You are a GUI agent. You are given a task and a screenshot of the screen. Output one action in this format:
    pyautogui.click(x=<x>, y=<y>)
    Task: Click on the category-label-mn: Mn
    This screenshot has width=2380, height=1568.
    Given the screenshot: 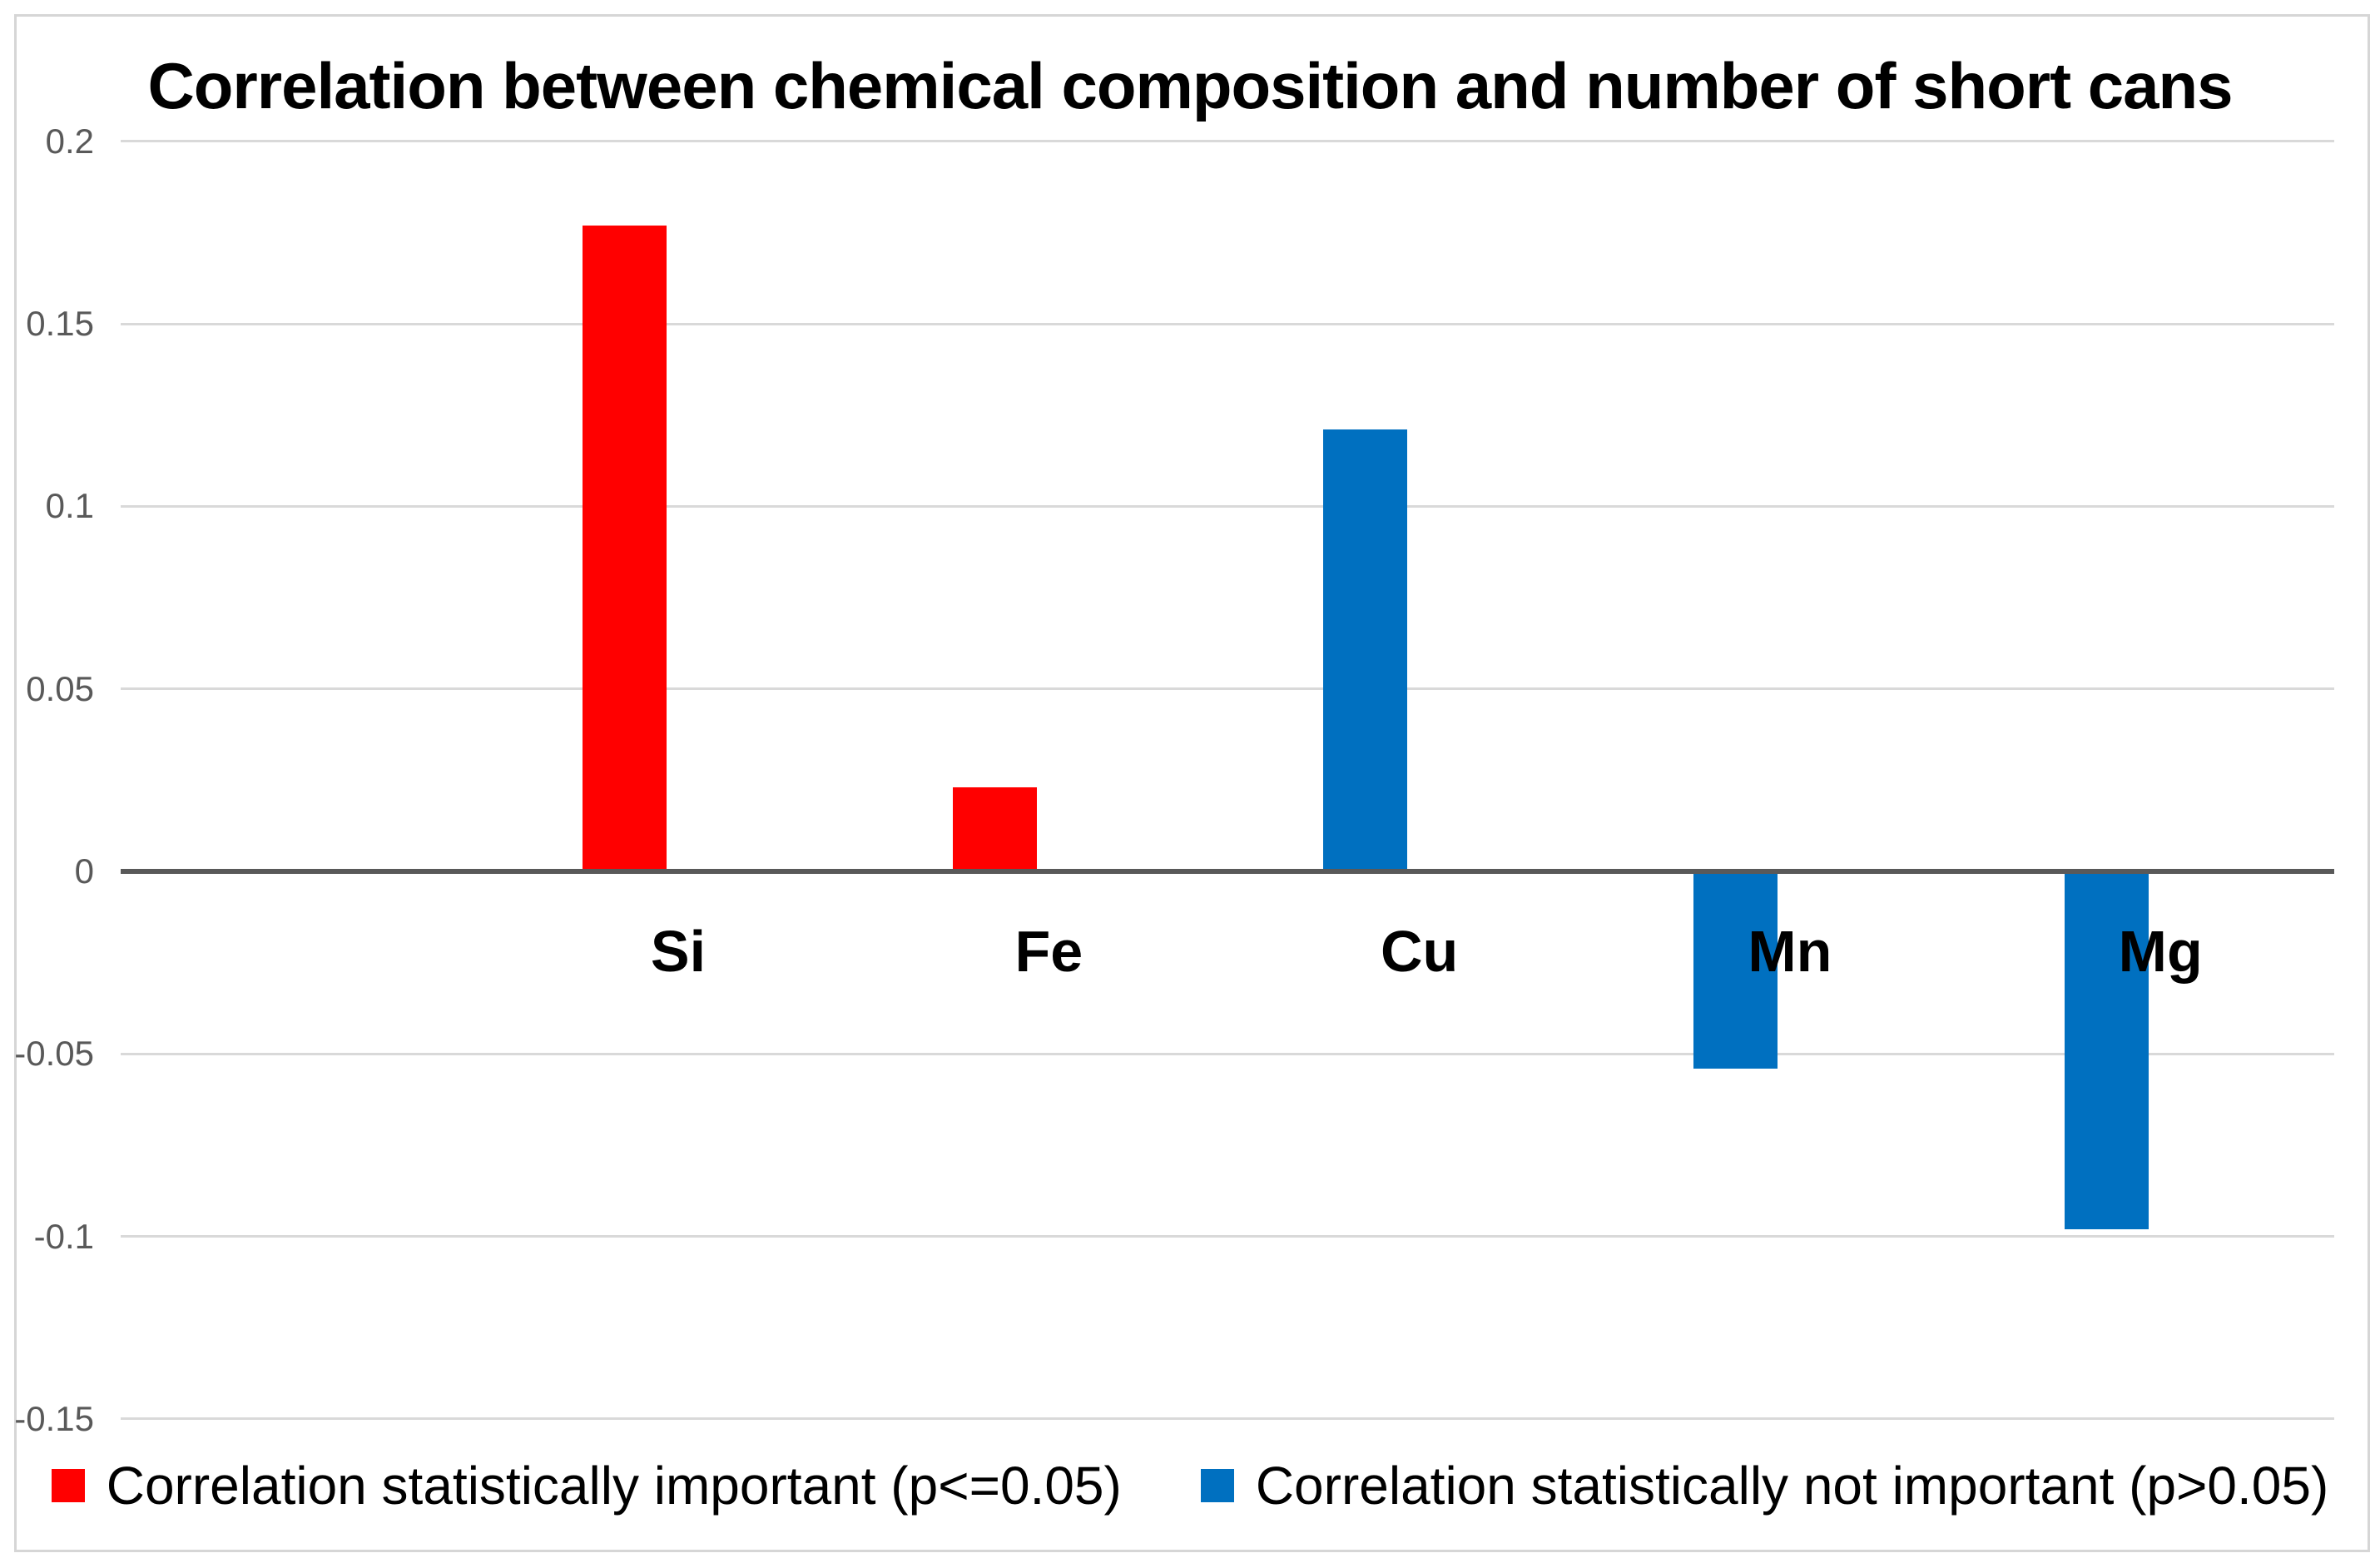 What is the action you would take?
    pyautogui.click(x=1790, y=951)
    